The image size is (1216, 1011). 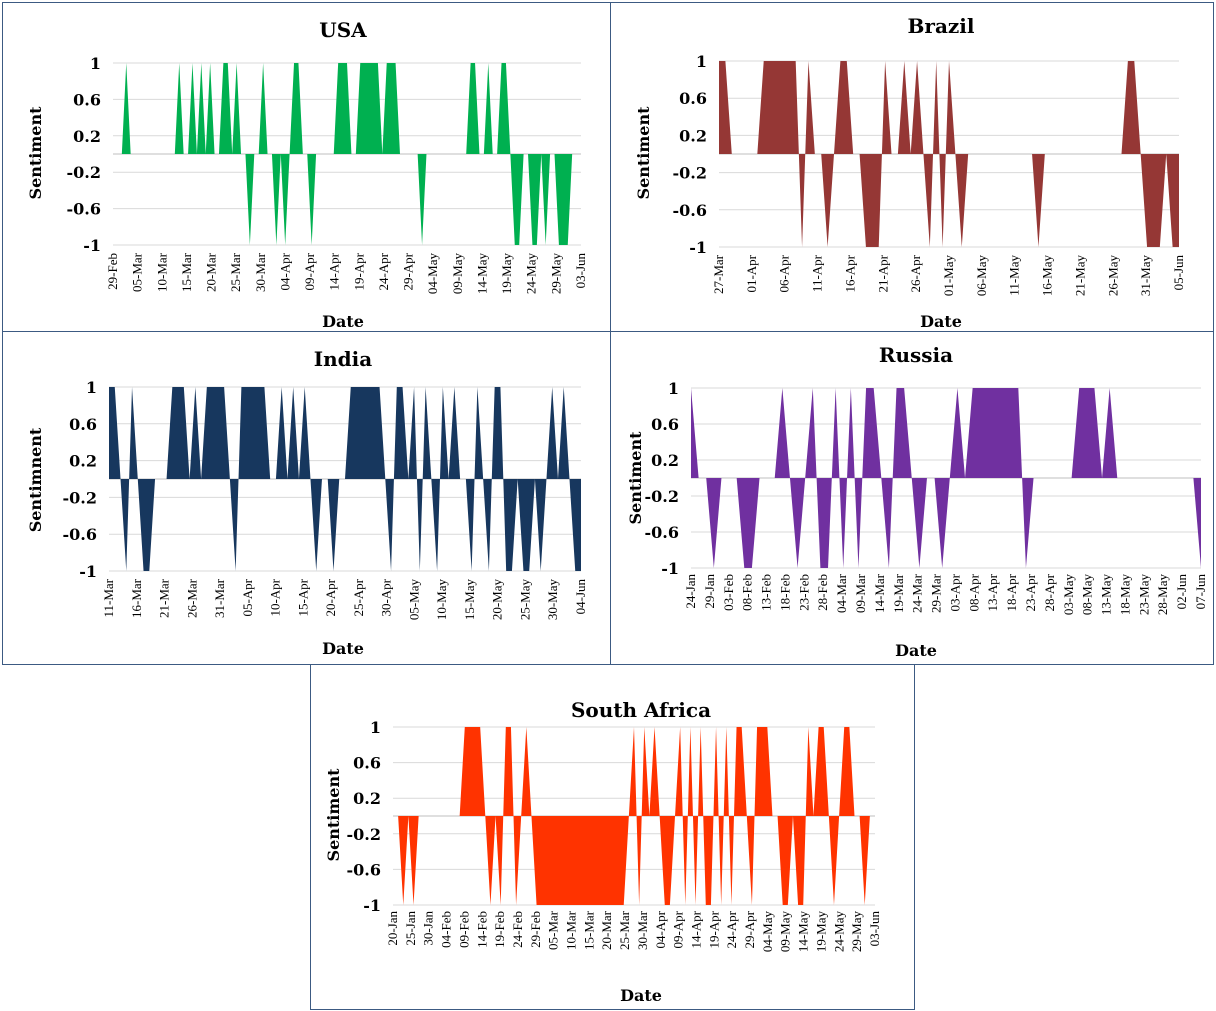 I want to click on brazil-x-tick-label: 16-Apr, so click(x=849, y=273).